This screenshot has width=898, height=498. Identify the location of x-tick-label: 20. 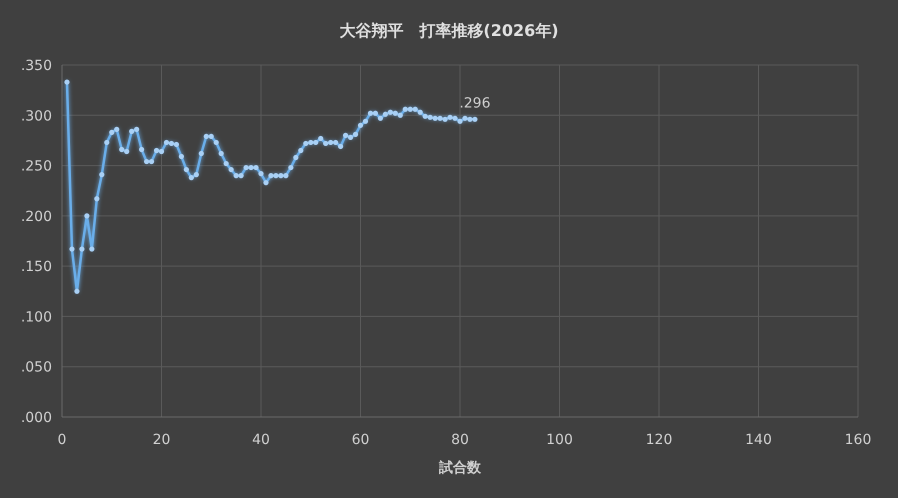
(161, 440).